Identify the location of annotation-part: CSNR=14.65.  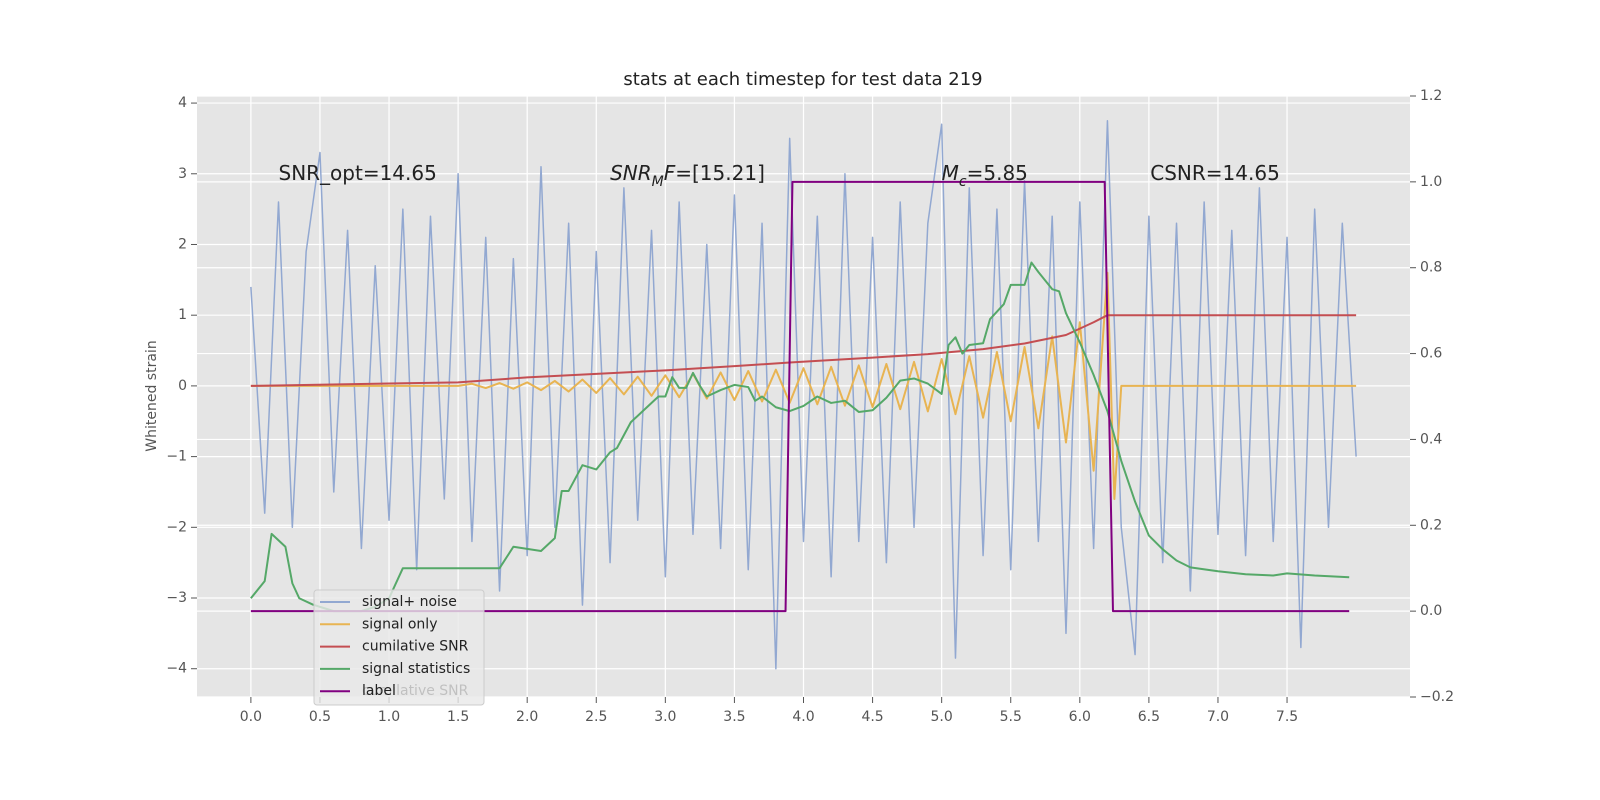
(1215, 172).